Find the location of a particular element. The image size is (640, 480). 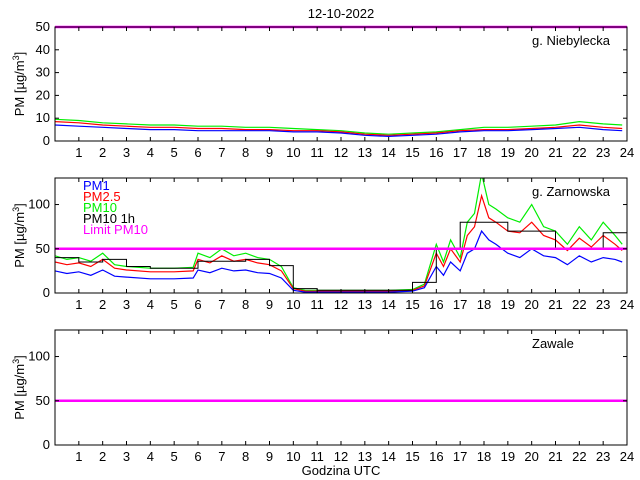

y-axis-label: PM [µg/m3] is located at coordinates (19, 84).